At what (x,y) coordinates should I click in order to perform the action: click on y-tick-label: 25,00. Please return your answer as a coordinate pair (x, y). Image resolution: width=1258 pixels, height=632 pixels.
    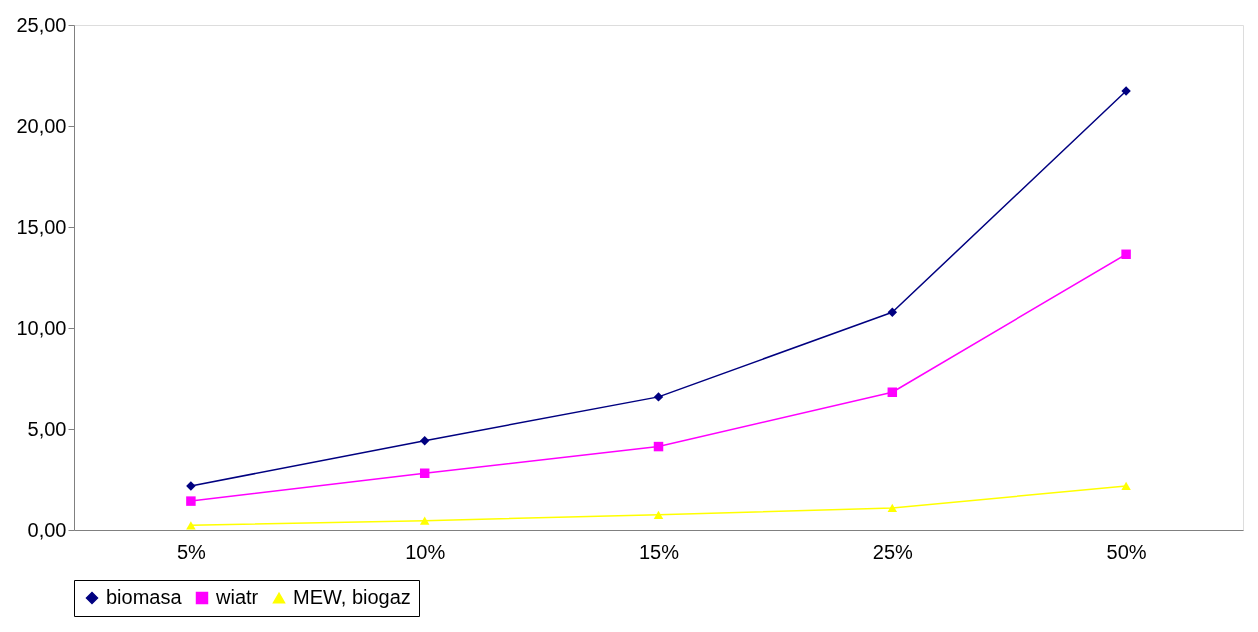
    Looking at the image, I should click on (41, 24).